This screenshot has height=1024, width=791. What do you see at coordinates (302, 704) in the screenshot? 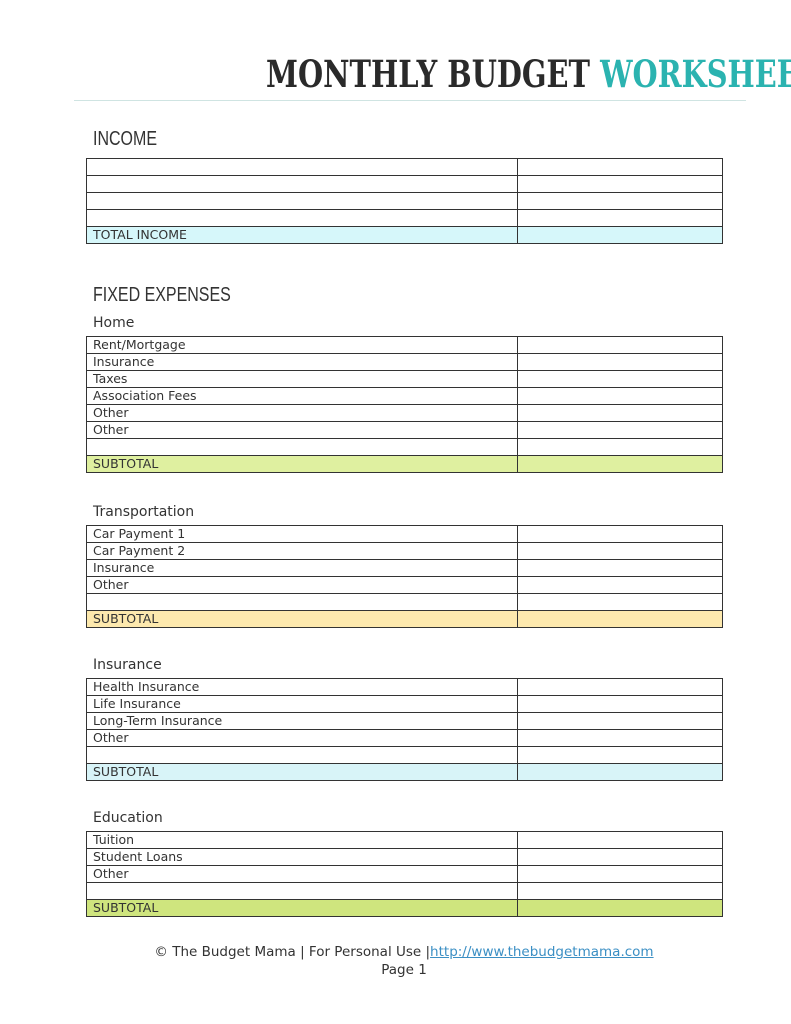
I see `row-label: Life Insurance` at bounding box center [302, 704].